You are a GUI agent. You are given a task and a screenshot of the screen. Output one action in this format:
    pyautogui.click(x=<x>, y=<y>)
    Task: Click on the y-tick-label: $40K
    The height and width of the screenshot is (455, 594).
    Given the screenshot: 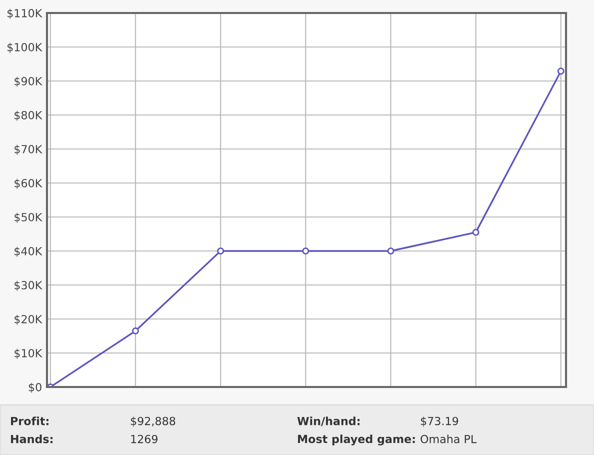 What is the action you would take?
    pyautogui.click(x=28, y=251)
    